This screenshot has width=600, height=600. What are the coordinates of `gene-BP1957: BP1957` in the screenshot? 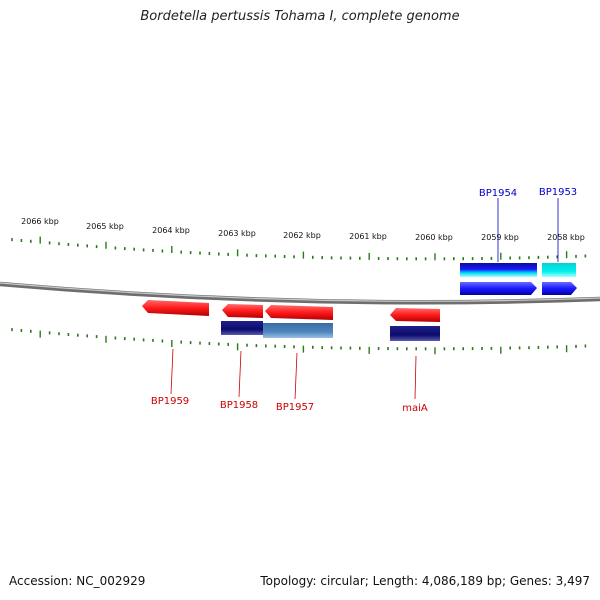 It's located at (298, 359).